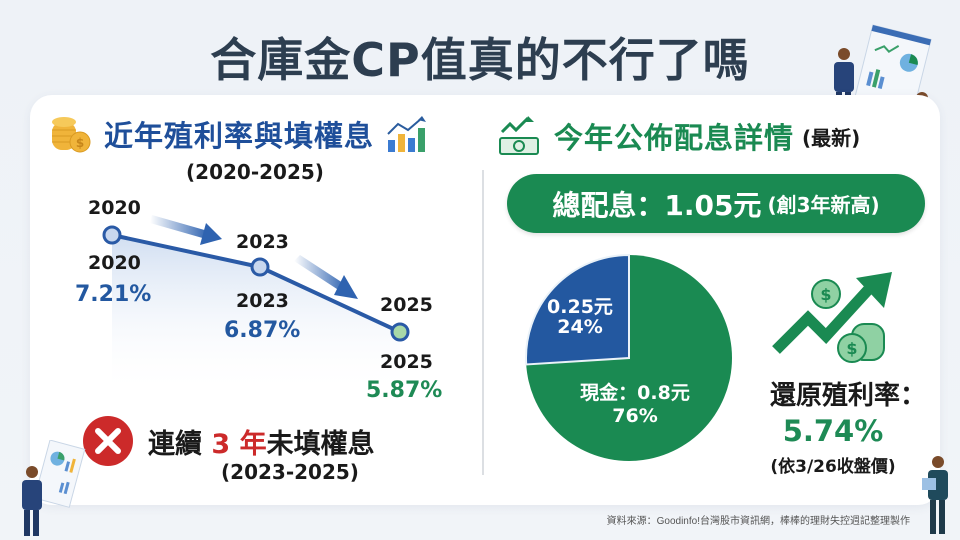 The width and height of the screenshot is (960, 540). What do you see at coordinates (832, 317) in the screenshot?
I see `yield-growth-icon: $ $` at bounding box center [832, 317].